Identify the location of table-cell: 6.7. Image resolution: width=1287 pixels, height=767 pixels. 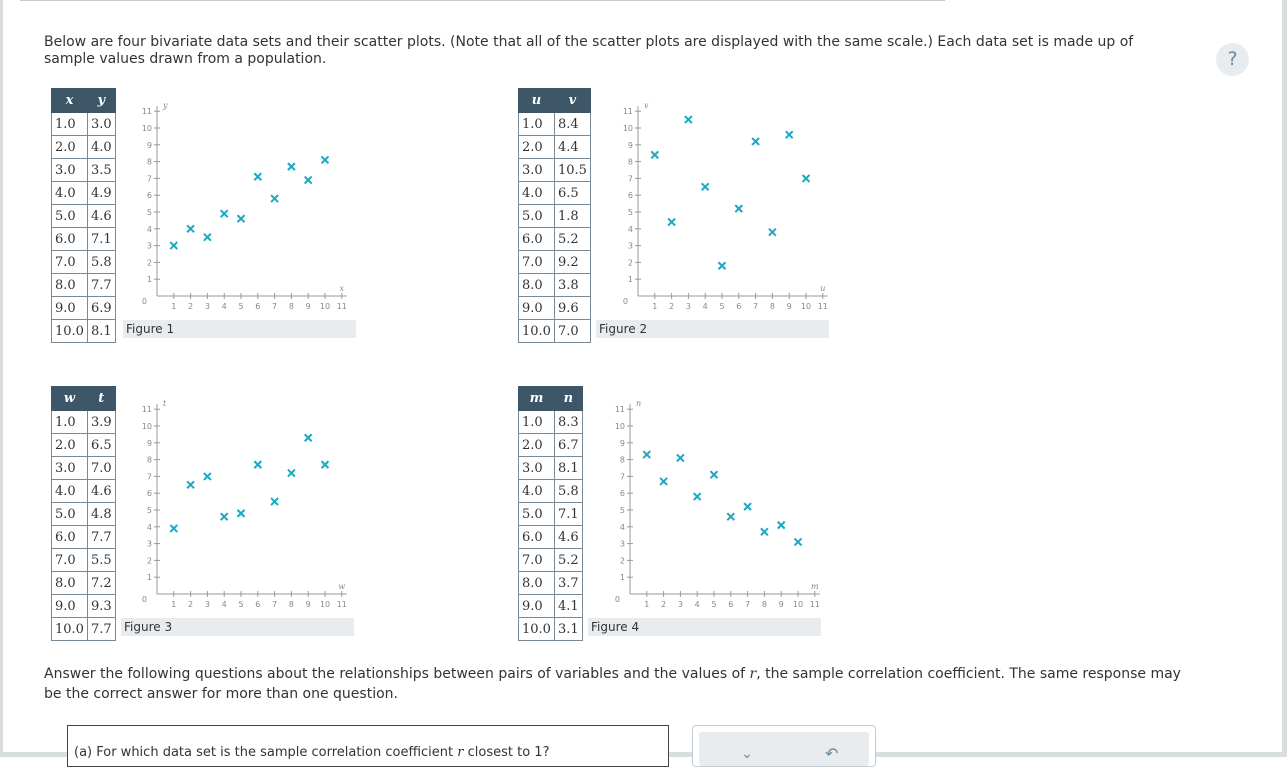
(568, 445).